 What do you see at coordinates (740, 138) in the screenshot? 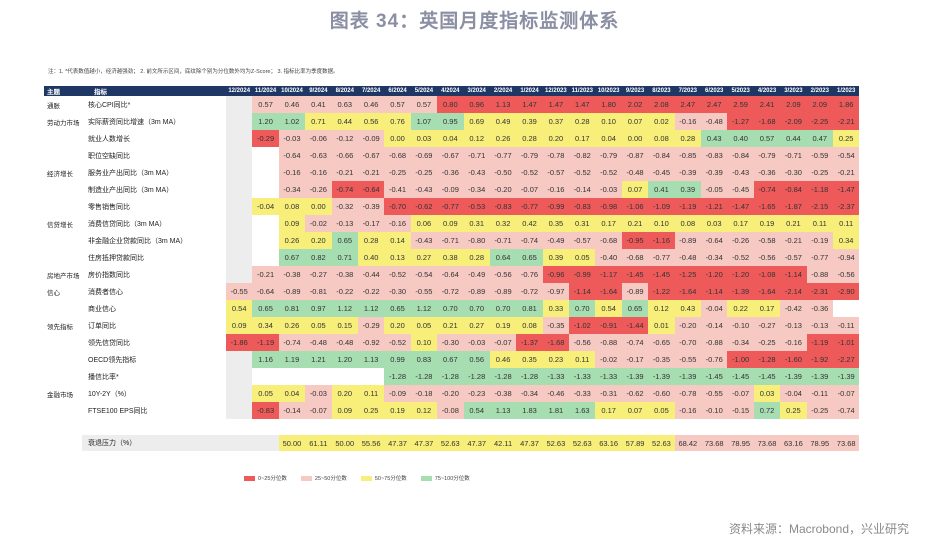
I see `value-cell: 0.40` at bounding box center [740, 138].